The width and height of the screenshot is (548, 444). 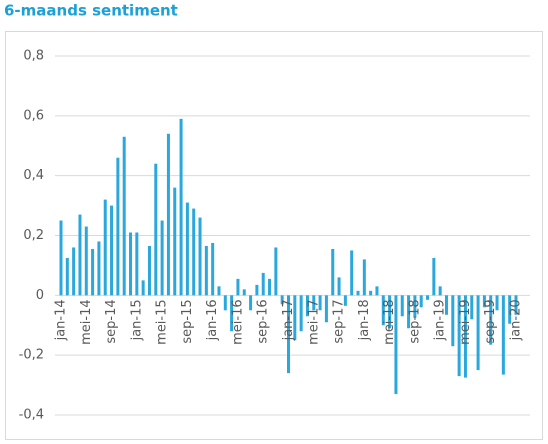 What do you see at coordinates (364, 320) in the screenshot?
I see `x-tick-label: jan-18` at bounding box center [364, 320].